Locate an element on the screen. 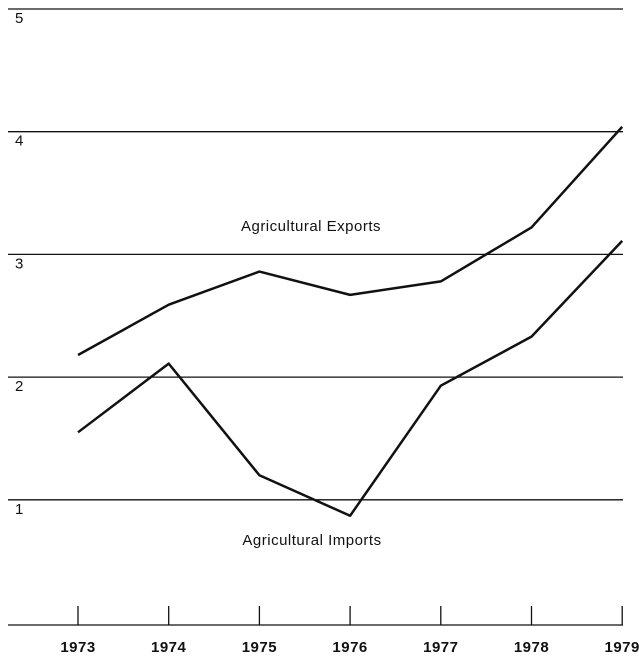  series-label: Agricultural Exports is located at coordinates (311, 226).